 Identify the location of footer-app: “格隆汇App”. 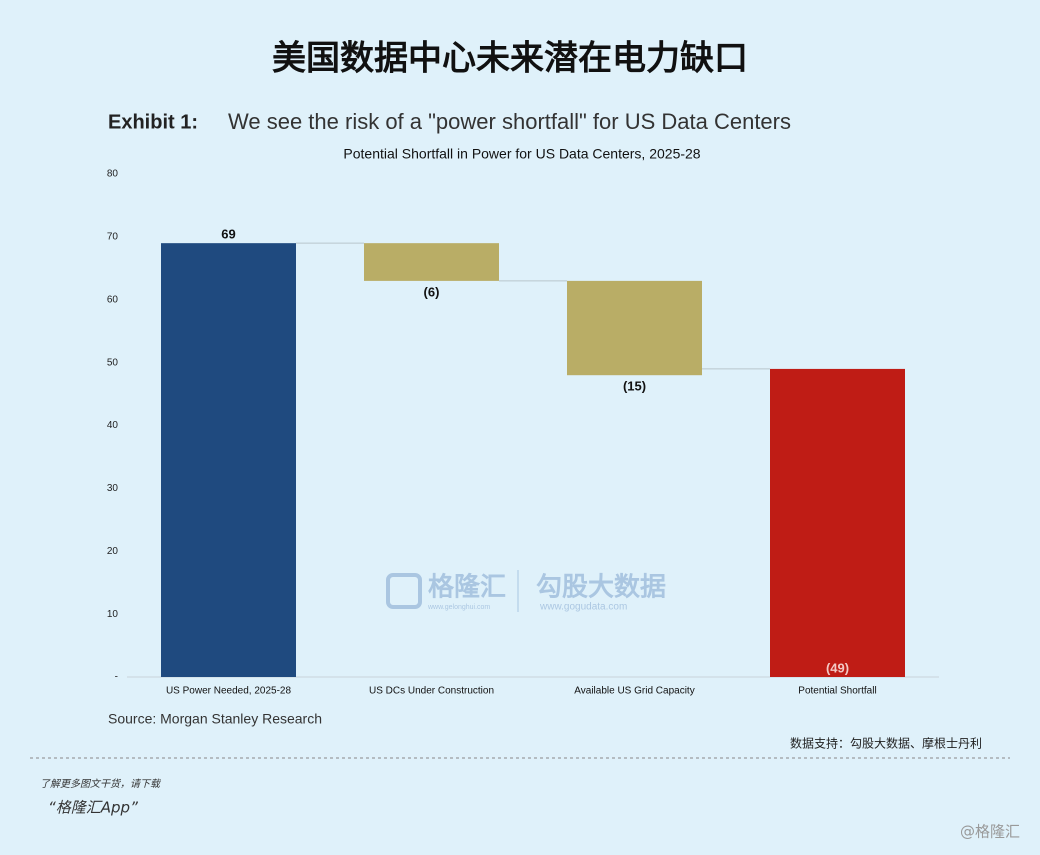
(93, 808).